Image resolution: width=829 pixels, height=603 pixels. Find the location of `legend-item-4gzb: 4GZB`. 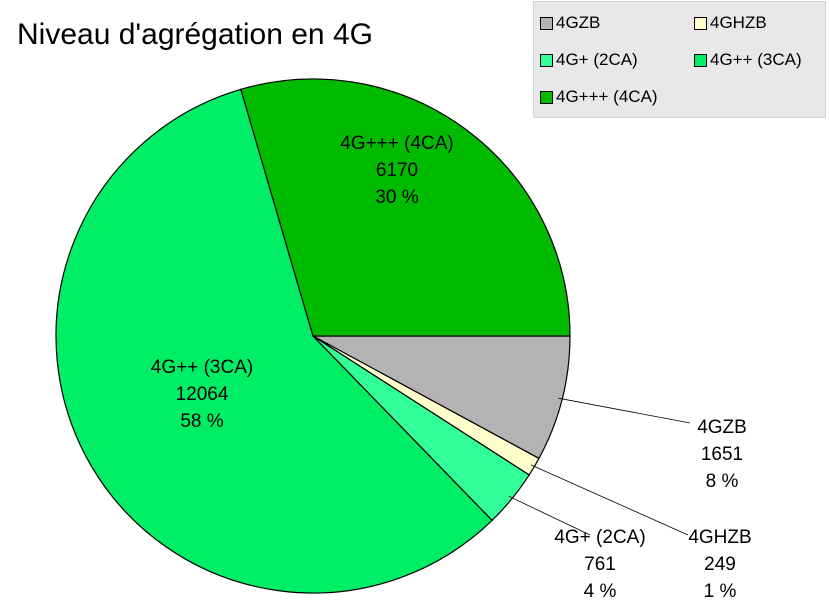

legend-item-4gzb: 4GZB is located at coordinates (570, 23).